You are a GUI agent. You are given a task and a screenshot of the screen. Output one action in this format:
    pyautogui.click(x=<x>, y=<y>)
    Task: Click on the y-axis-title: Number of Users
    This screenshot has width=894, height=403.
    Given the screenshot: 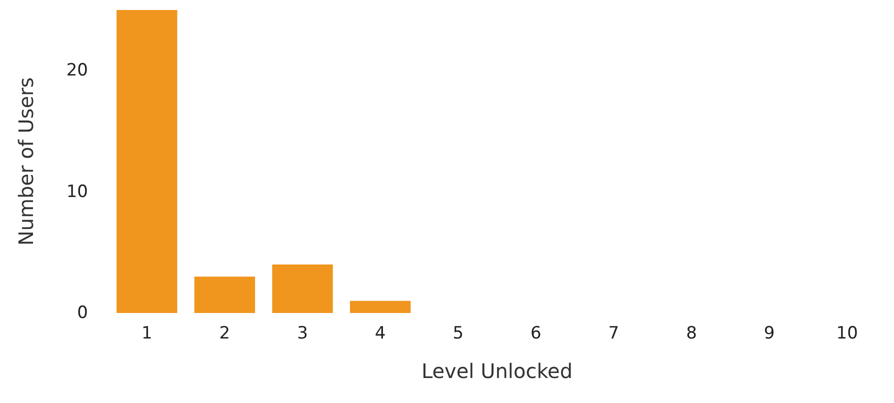 What is the action you would take?
    pyautogui.click(x=26, y=161)
    